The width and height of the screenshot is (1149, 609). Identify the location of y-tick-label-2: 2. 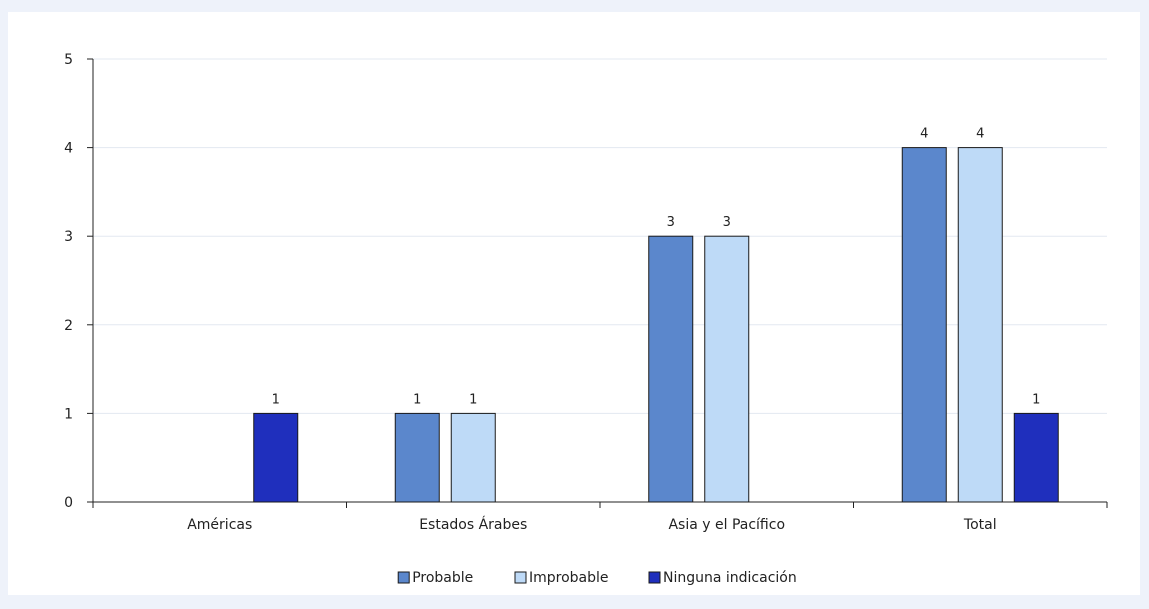
(68, 326).